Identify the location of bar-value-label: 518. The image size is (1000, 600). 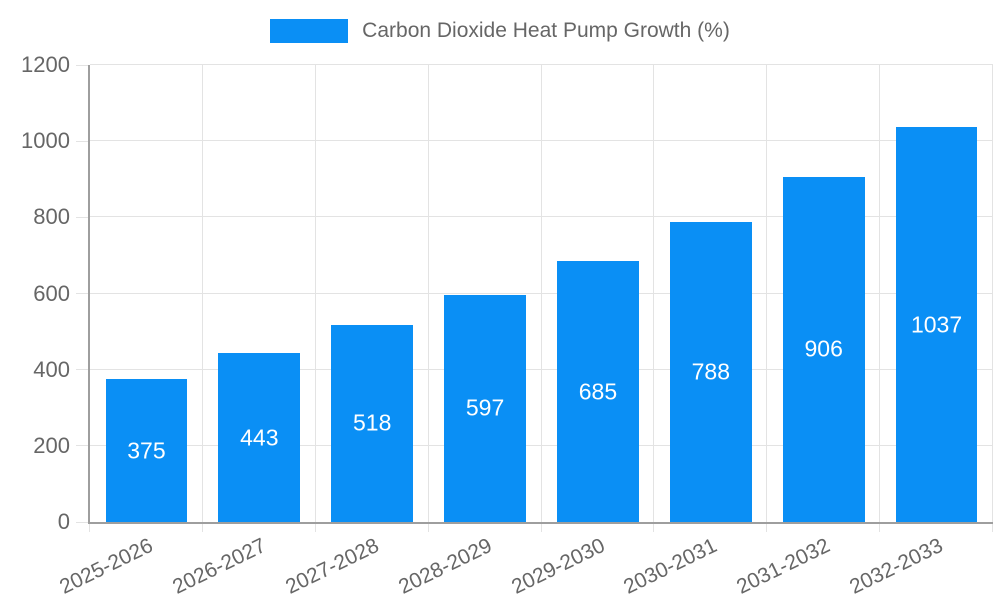
(372, 422).